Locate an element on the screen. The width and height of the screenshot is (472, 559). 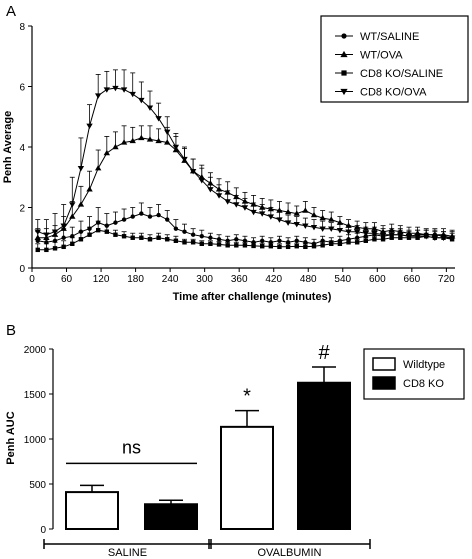
panel-a-legend-label: CD8 KO/OVA is located at coordinates (393, 93).